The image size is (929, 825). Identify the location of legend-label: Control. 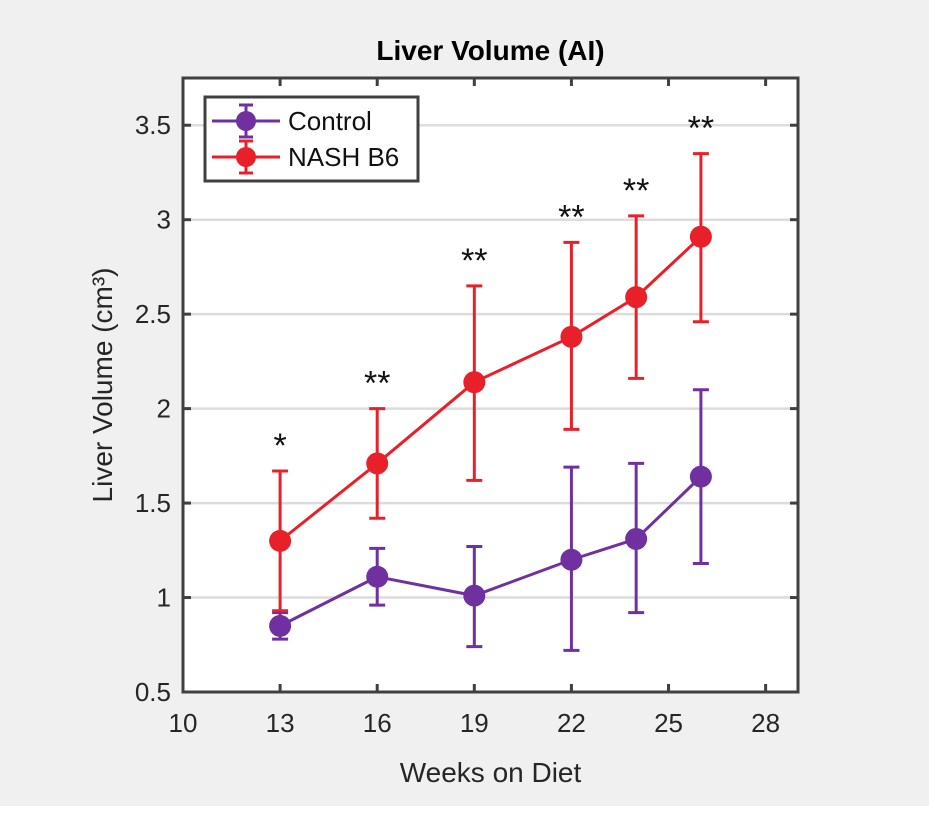
(330, 121).